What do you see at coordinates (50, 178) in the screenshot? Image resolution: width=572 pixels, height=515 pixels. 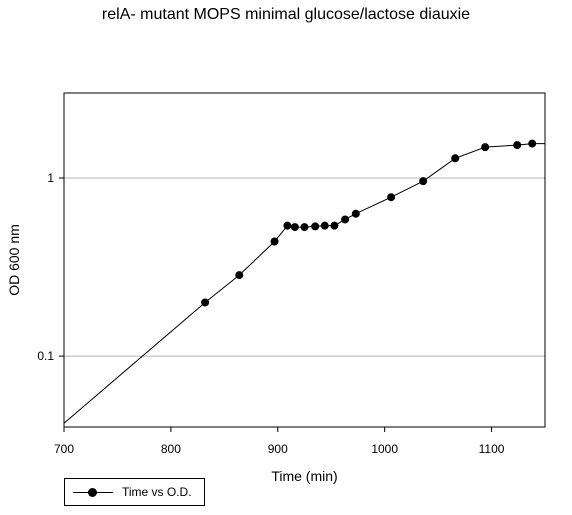 I see `y-tick-label: 1` at bounding box center [50, 178].